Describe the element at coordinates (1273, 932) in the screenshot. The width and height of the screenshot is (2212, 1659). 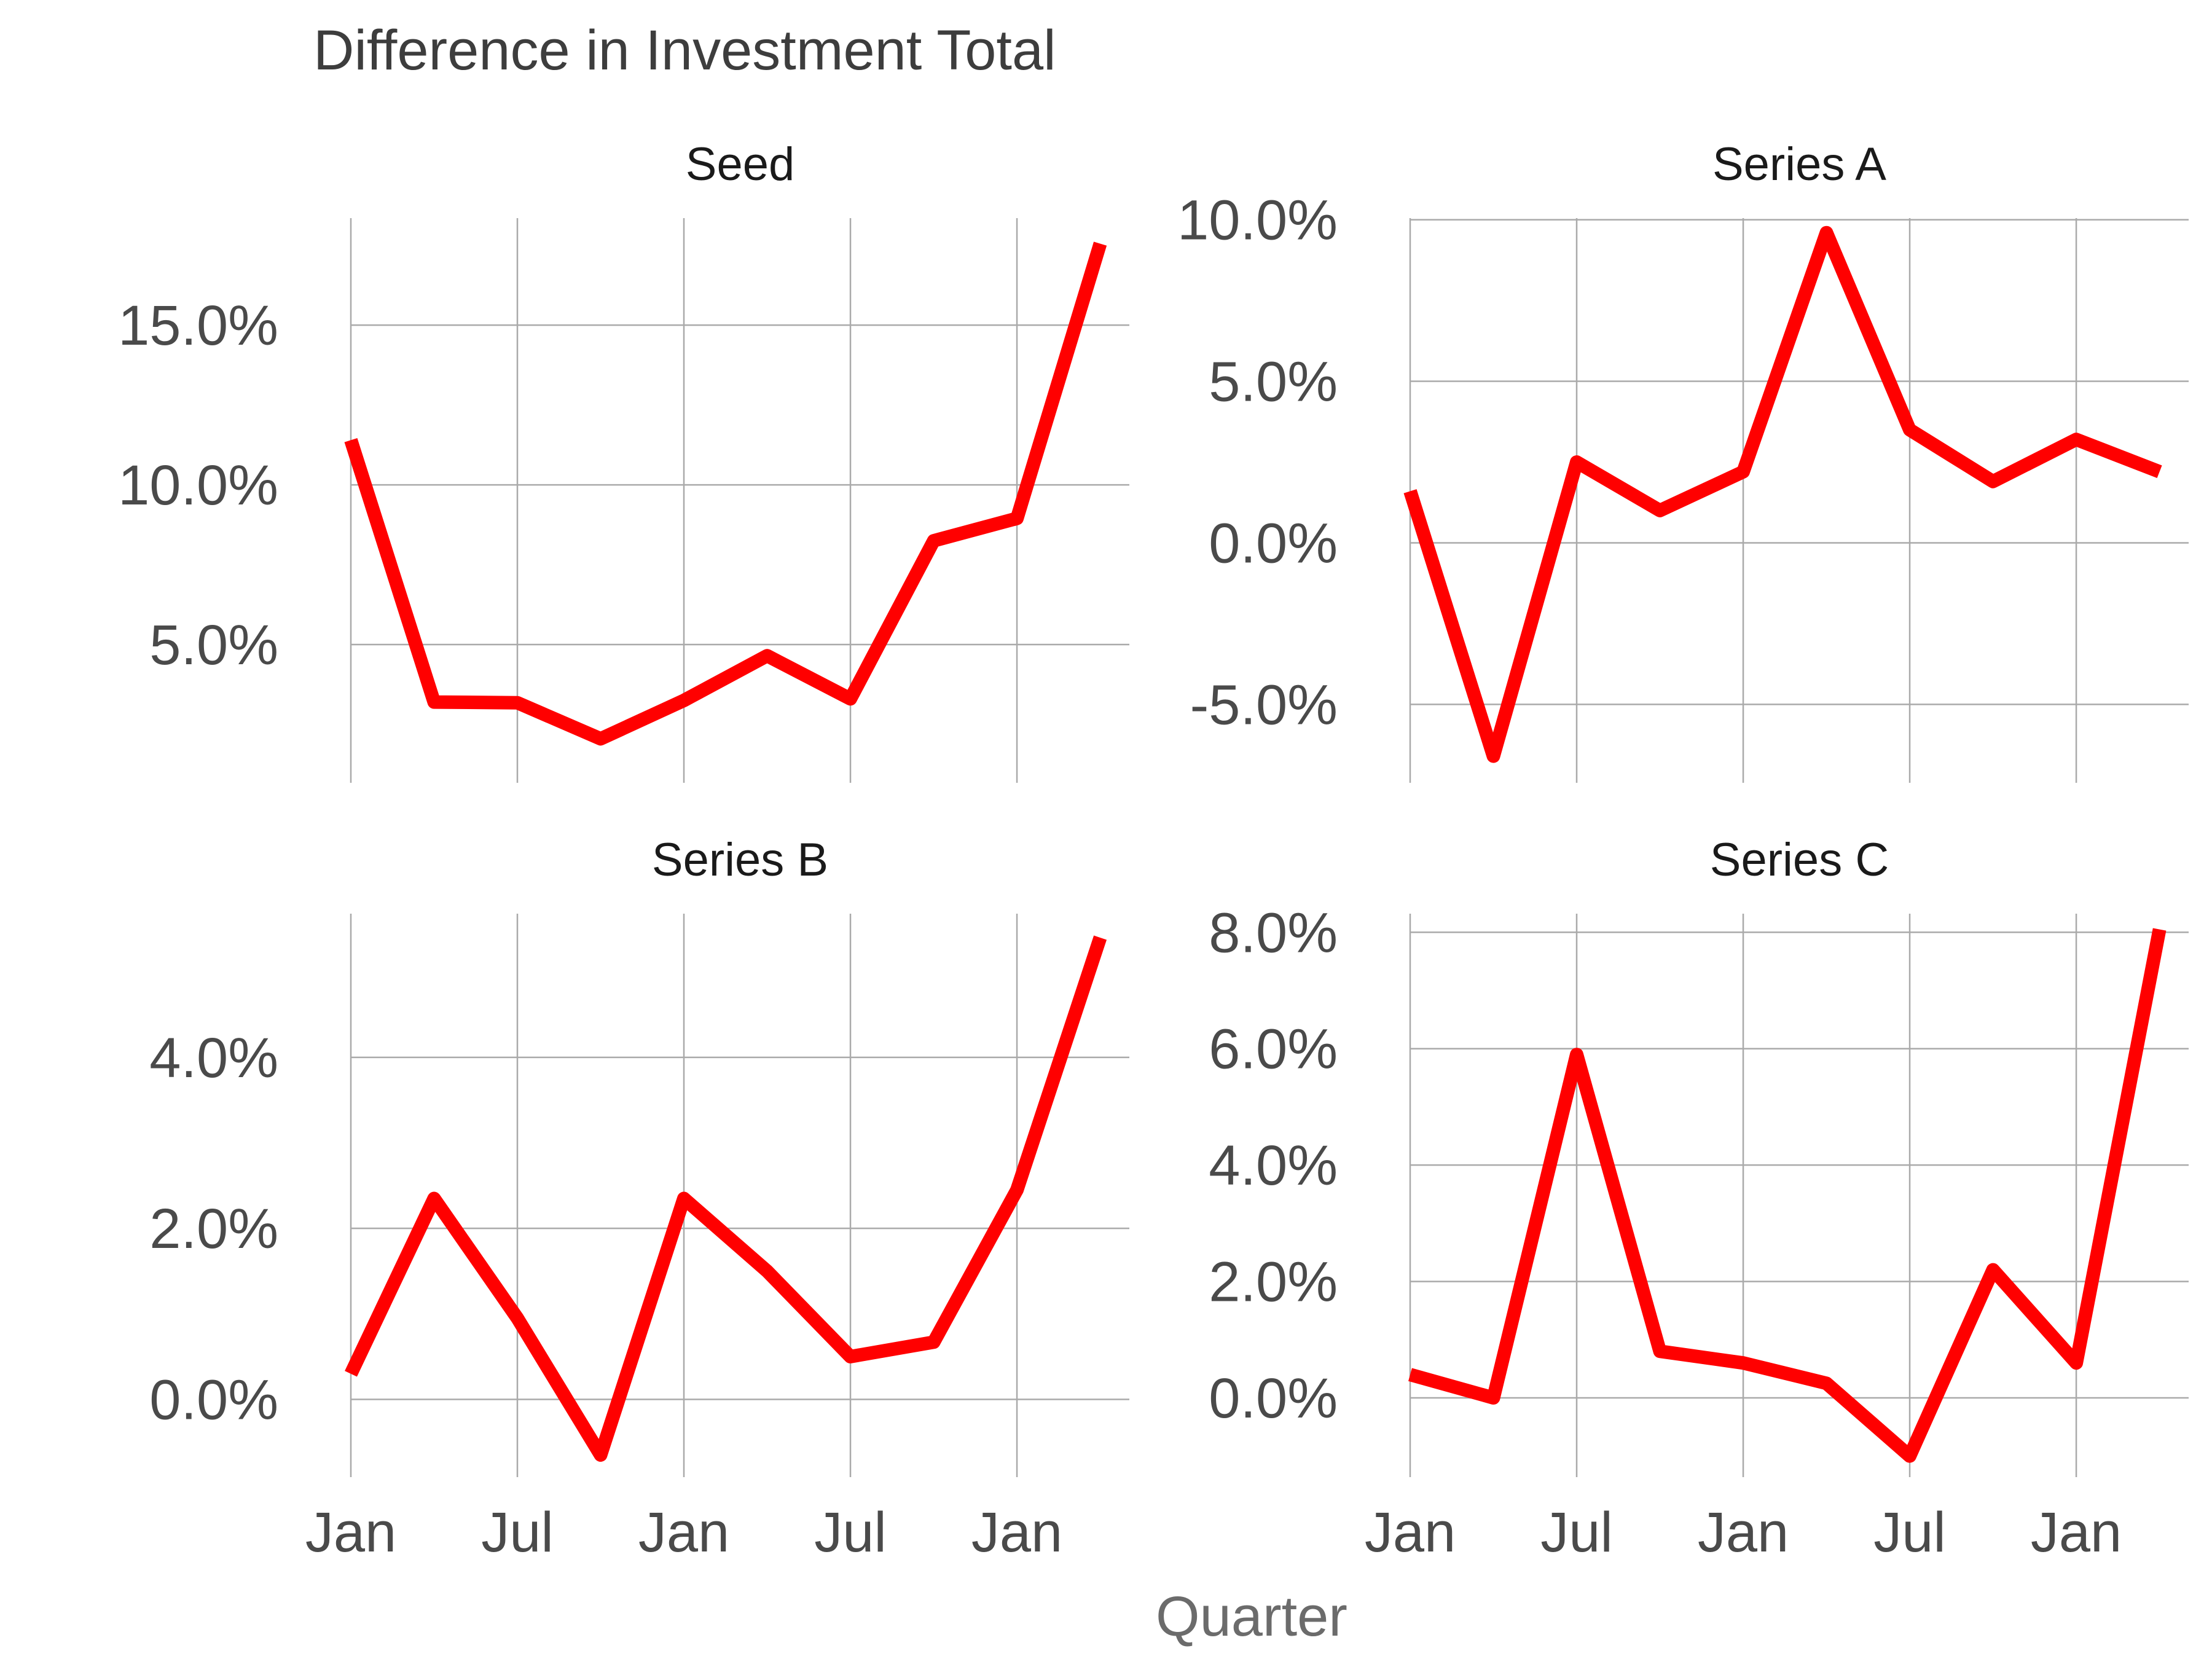
I see `y-tick-label: 8.0%` at that location.